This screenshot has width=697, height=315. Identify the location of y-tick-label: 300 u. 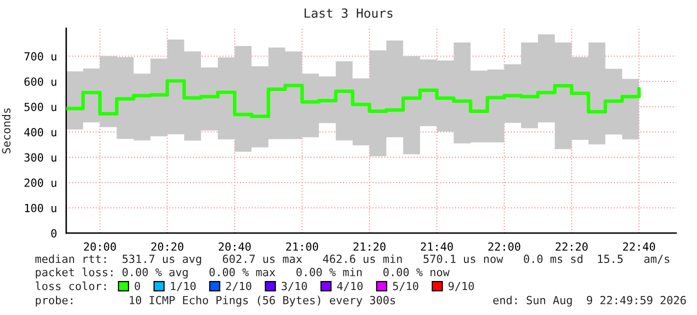
(40, 157).